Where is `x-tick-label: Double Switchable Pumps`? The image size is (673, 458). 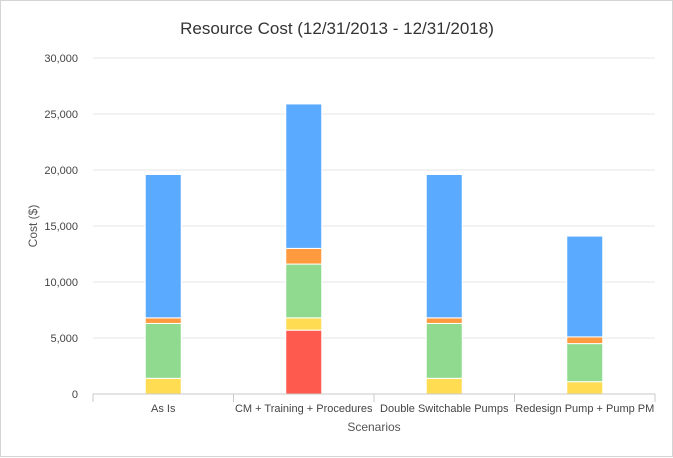
x-tick-label: Double Switchable Pumps is located at coordinates (444, 409).